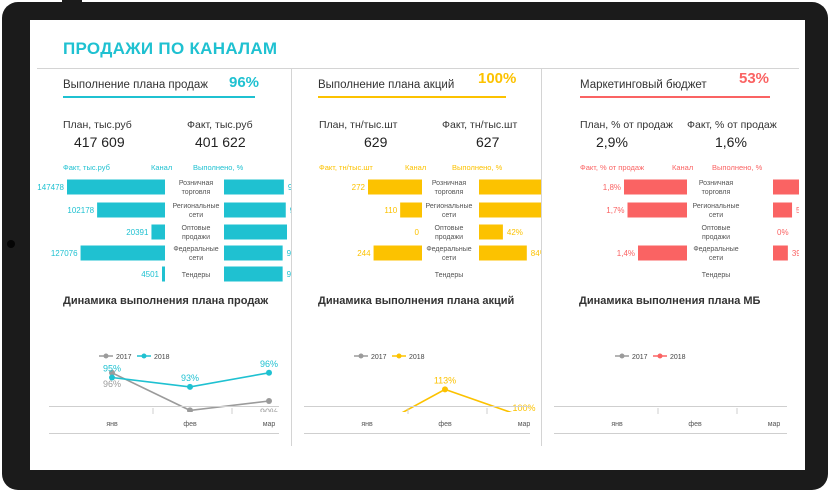 The image size is (830, 492). Describe the element at coordinates (269, 364) in the screenshot. I see `data-label: 96%` at that location.